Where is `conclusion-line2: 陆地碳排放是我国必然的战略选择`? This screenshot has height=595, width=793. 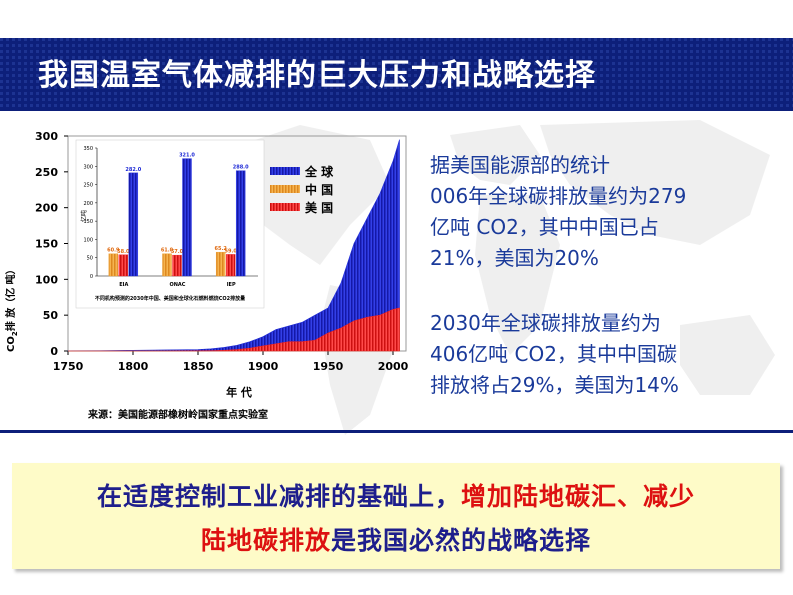 conclusion-line2: 陆地碳排放是我国必然的战略选择 is located at coordinates (396, 539).